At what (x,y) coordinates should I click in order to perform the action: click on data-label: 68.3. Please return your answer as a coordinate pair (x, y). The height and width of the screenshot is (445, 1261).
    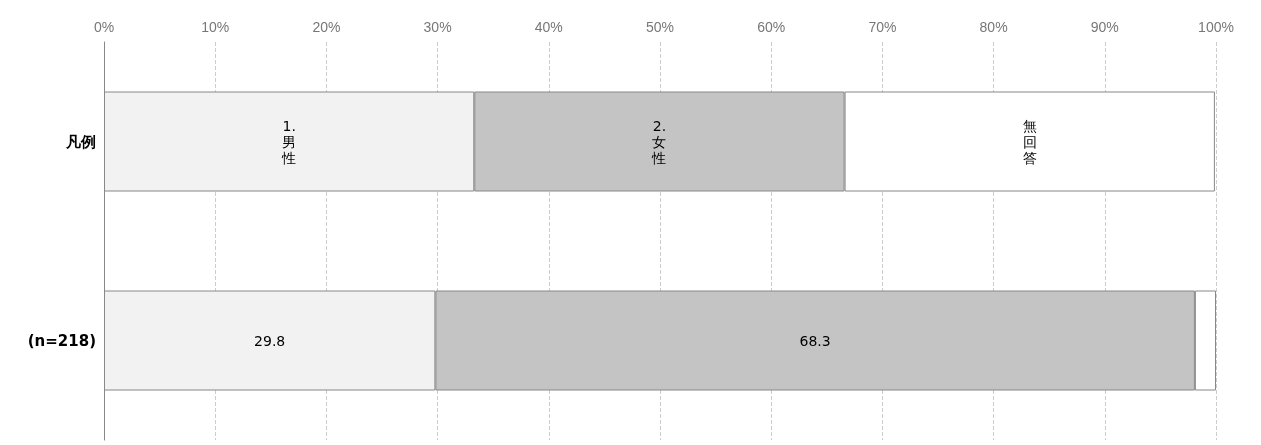
    Looking at the image, I should click on (815, 340).